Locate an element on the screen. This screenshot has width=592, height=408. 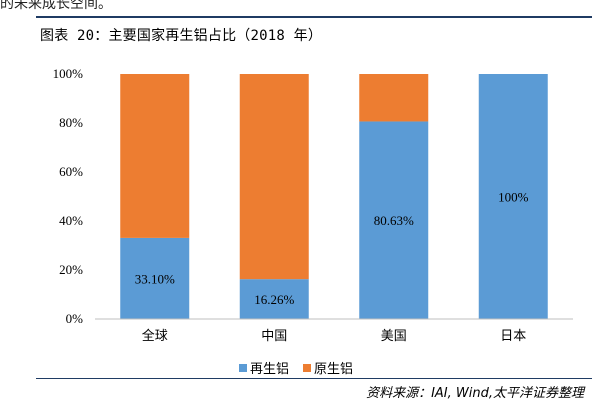
preceding-paragraph-text: 的未来成长空间。 is located at coordinates (56, 6).